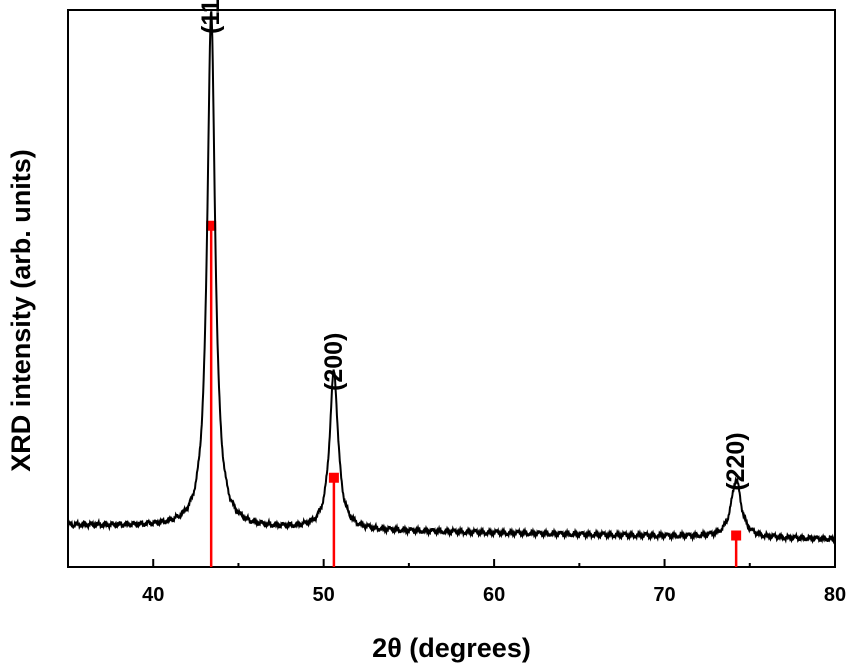  I want to click on x-tick-label: 80, so click(835, 595).